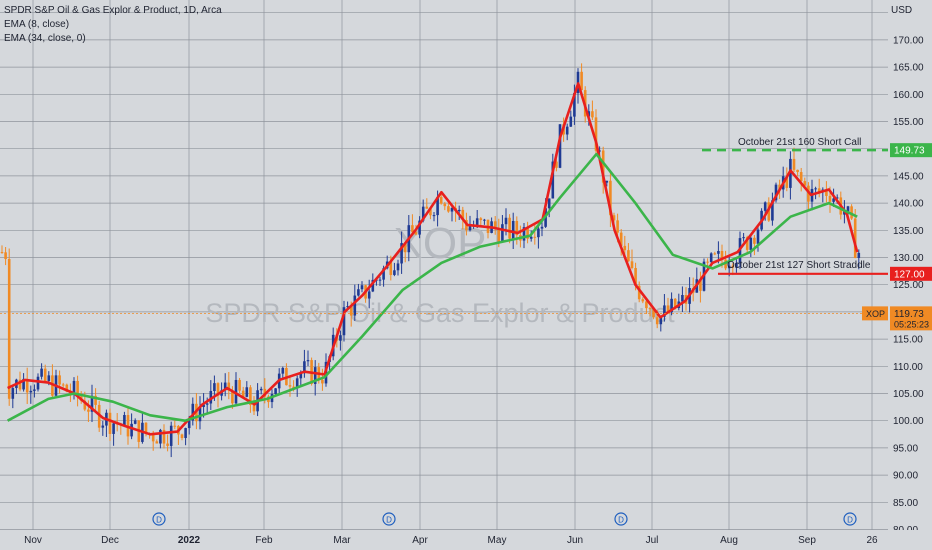  What do you see at coordinates (908, 258) in the screenshot?
I see `y-tick-label: 130.00` at bounding box center [908, 258].